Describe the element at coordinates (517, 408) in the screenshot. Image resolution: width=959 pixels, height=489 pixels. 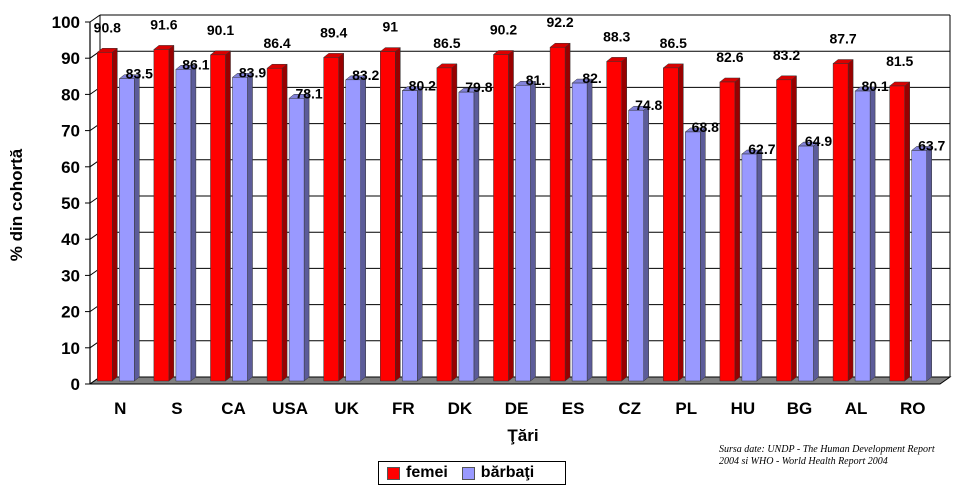
I see `x-tick-label: DE` at that location.